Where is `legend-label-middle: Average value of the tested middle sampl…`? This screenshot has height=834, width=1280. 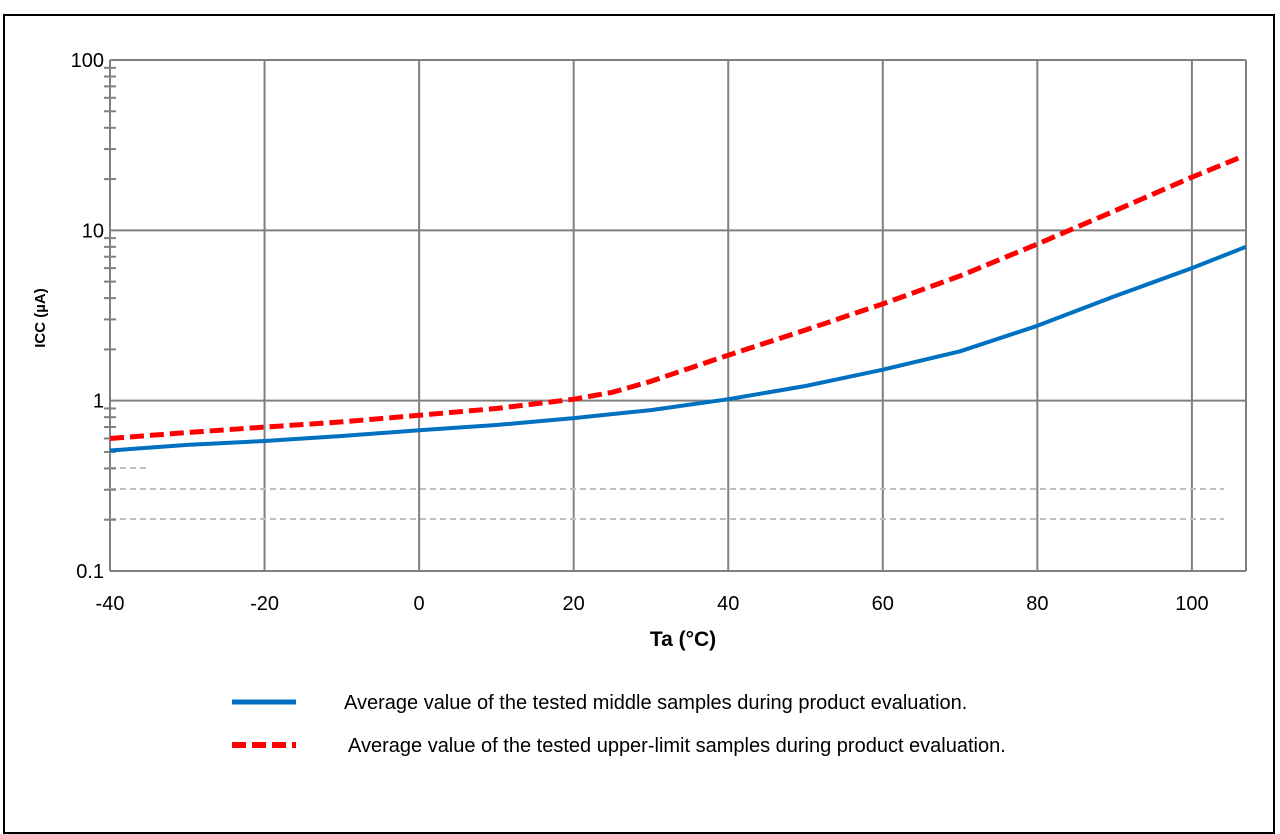 legend-label-middle: Average value of the tested middle sampl… is located at coordinates (655, 703).